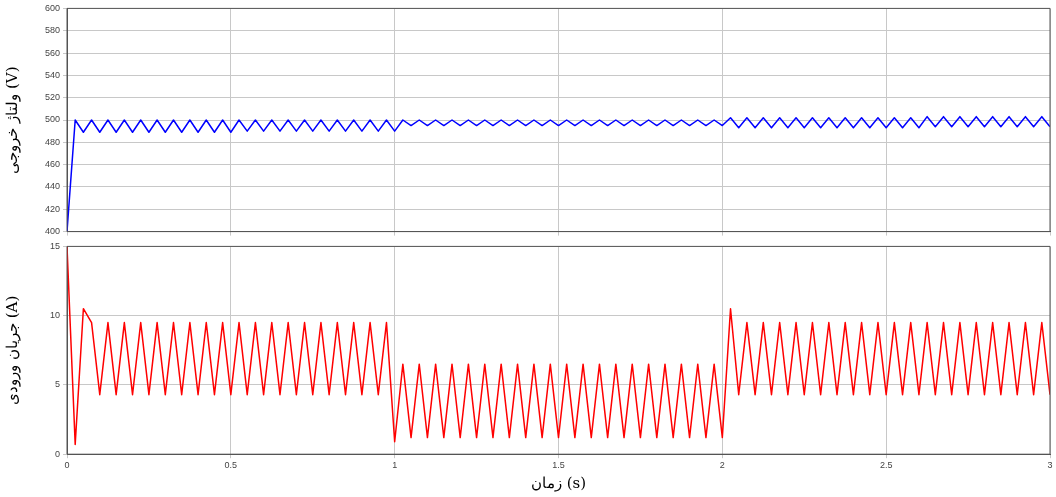 Image resolution: width=1056 pixels, height=497 pixels. Describe the element at coordinates (722, 465) in the screenshot. I see `x-tick-label: 2` at that location.